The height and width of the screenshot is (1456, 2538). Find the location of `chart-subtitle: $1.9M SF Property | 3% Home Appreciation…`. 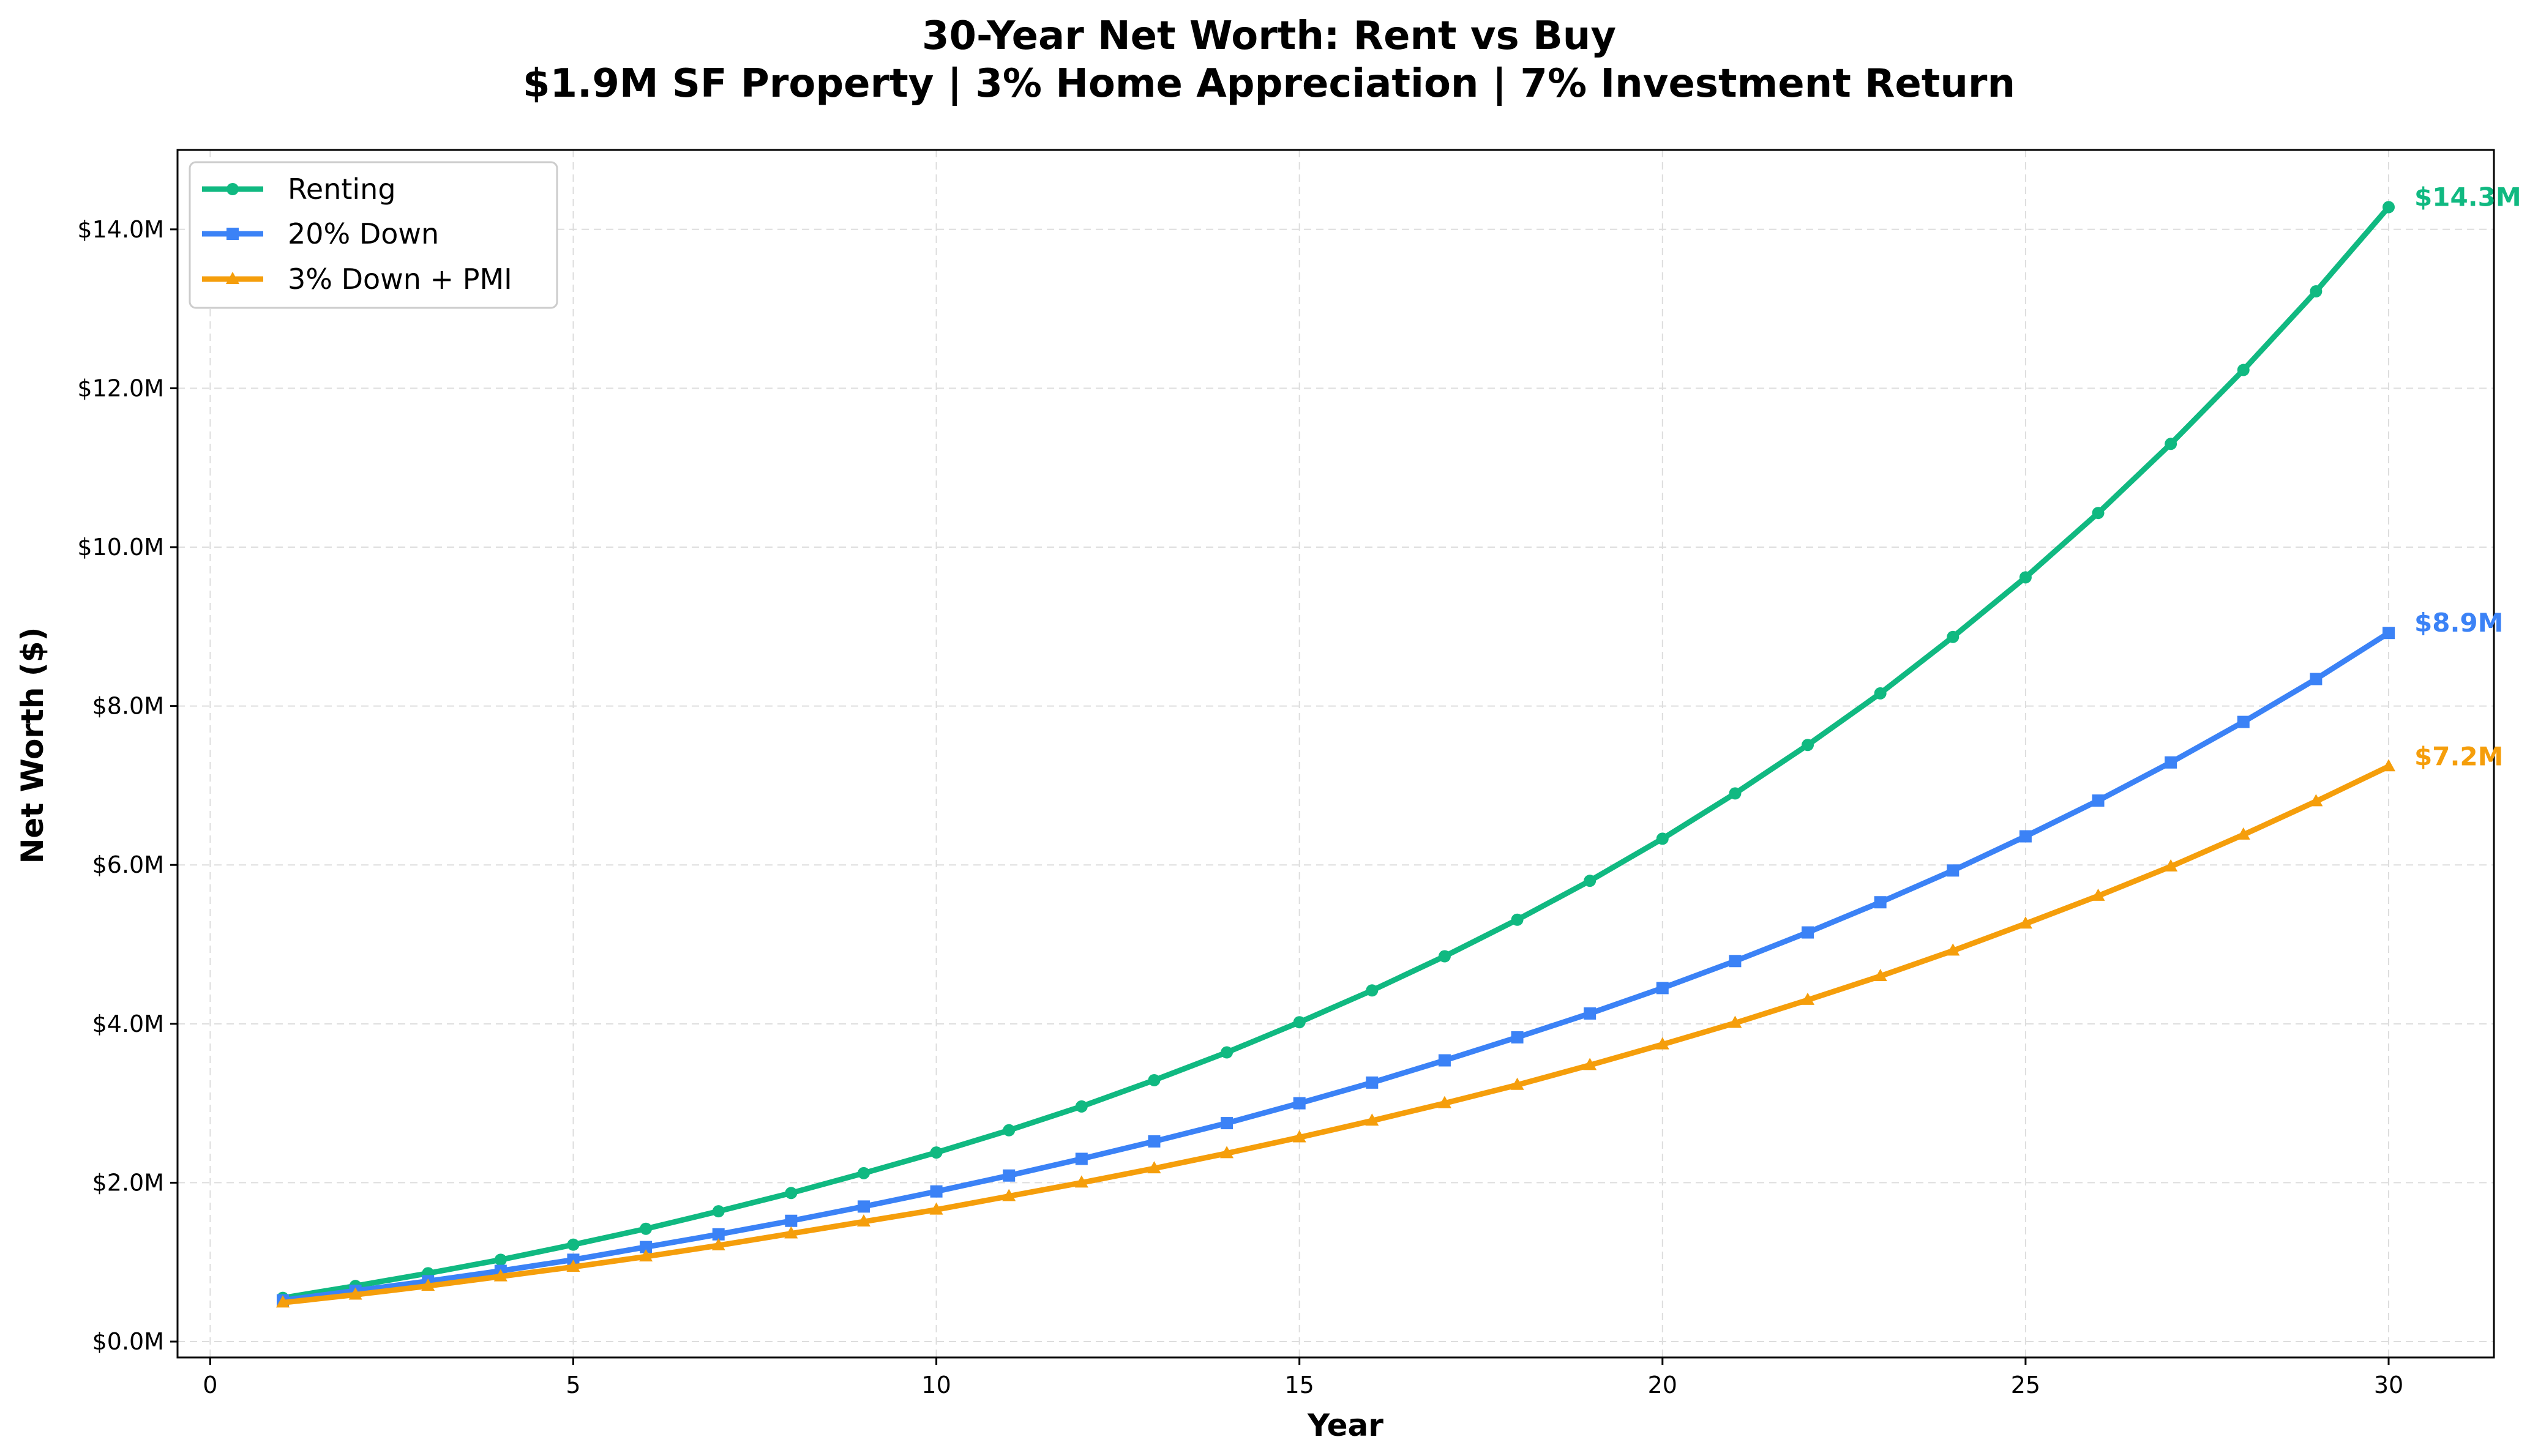

chart-subtitle: $1.9M SF Property | 3% Home Appreciation… is located at coordinates (1269, 83).